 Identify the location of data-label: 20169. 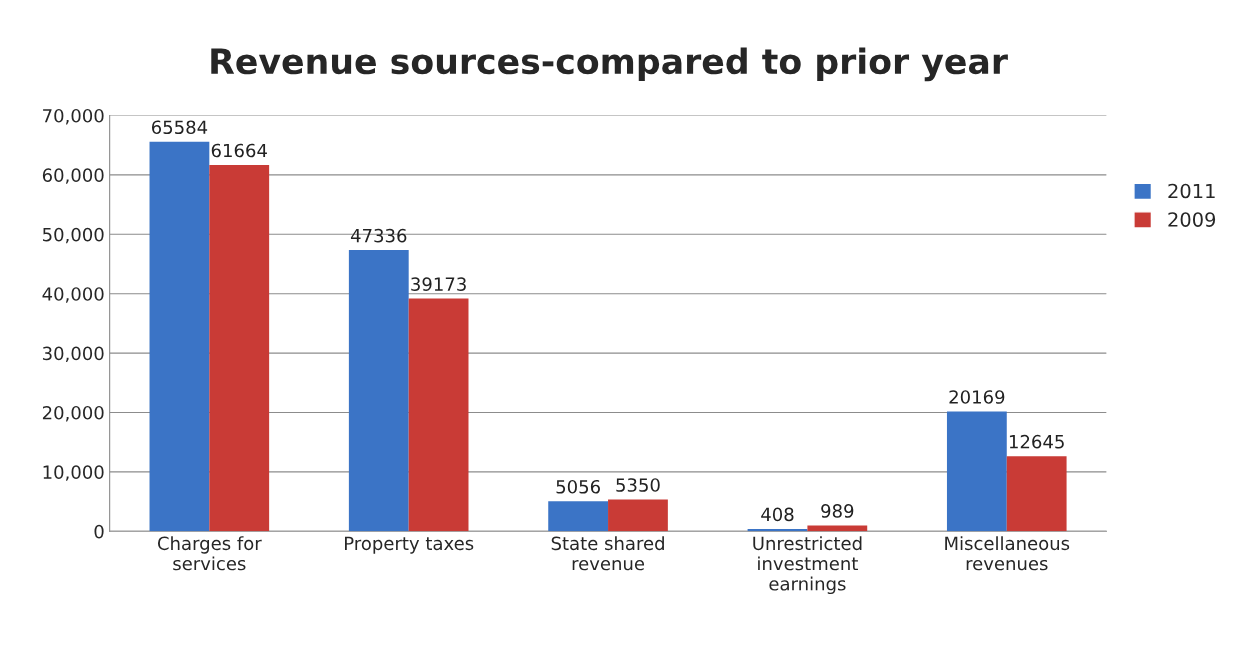
(977, 397).